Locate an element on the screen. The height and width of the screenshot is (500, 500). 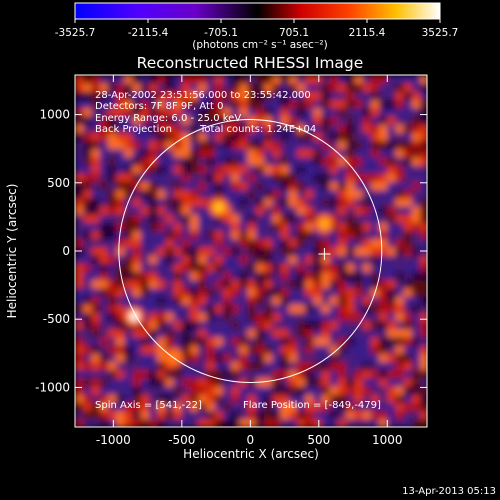
y-tick-label: -1000 is located at coordinates (52, 387).